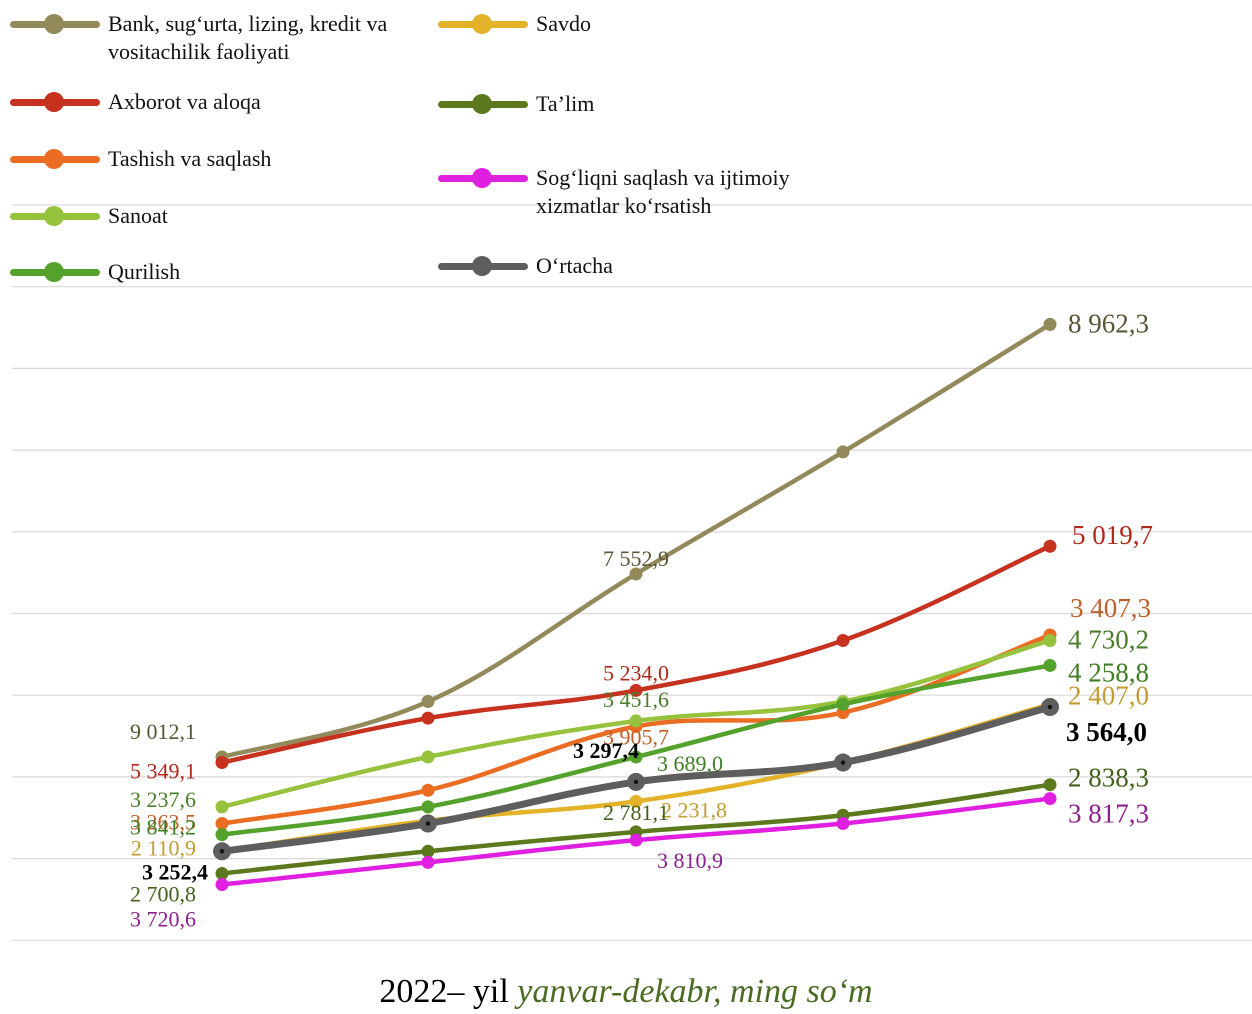 Image resolution: width=1252 pixels, height=1014 pixels. I want to click on legend-item-talim: Ta’lim, so click(516, 104).